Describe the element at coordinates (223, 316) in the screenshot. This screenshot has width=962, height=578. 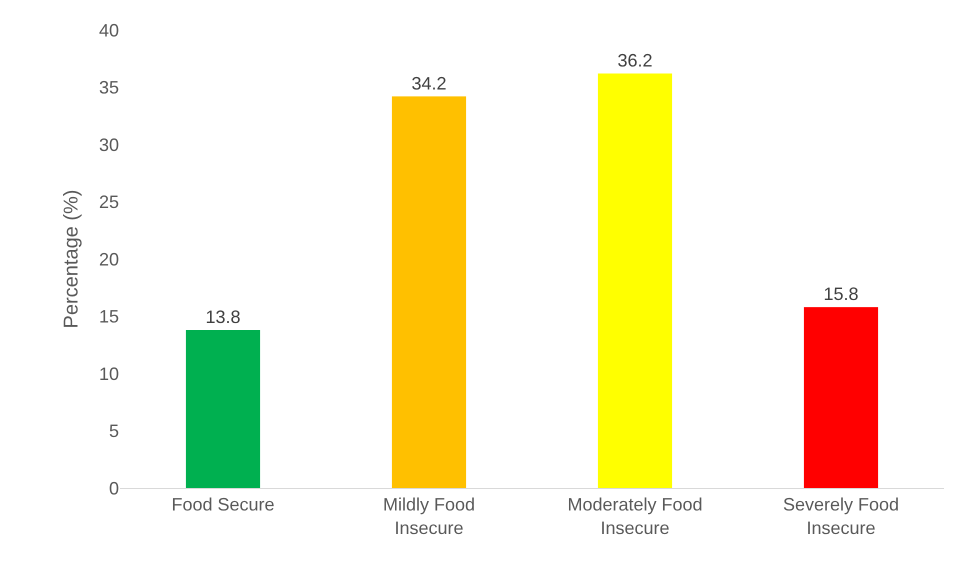
I see `data-label: 13.8` at that location.